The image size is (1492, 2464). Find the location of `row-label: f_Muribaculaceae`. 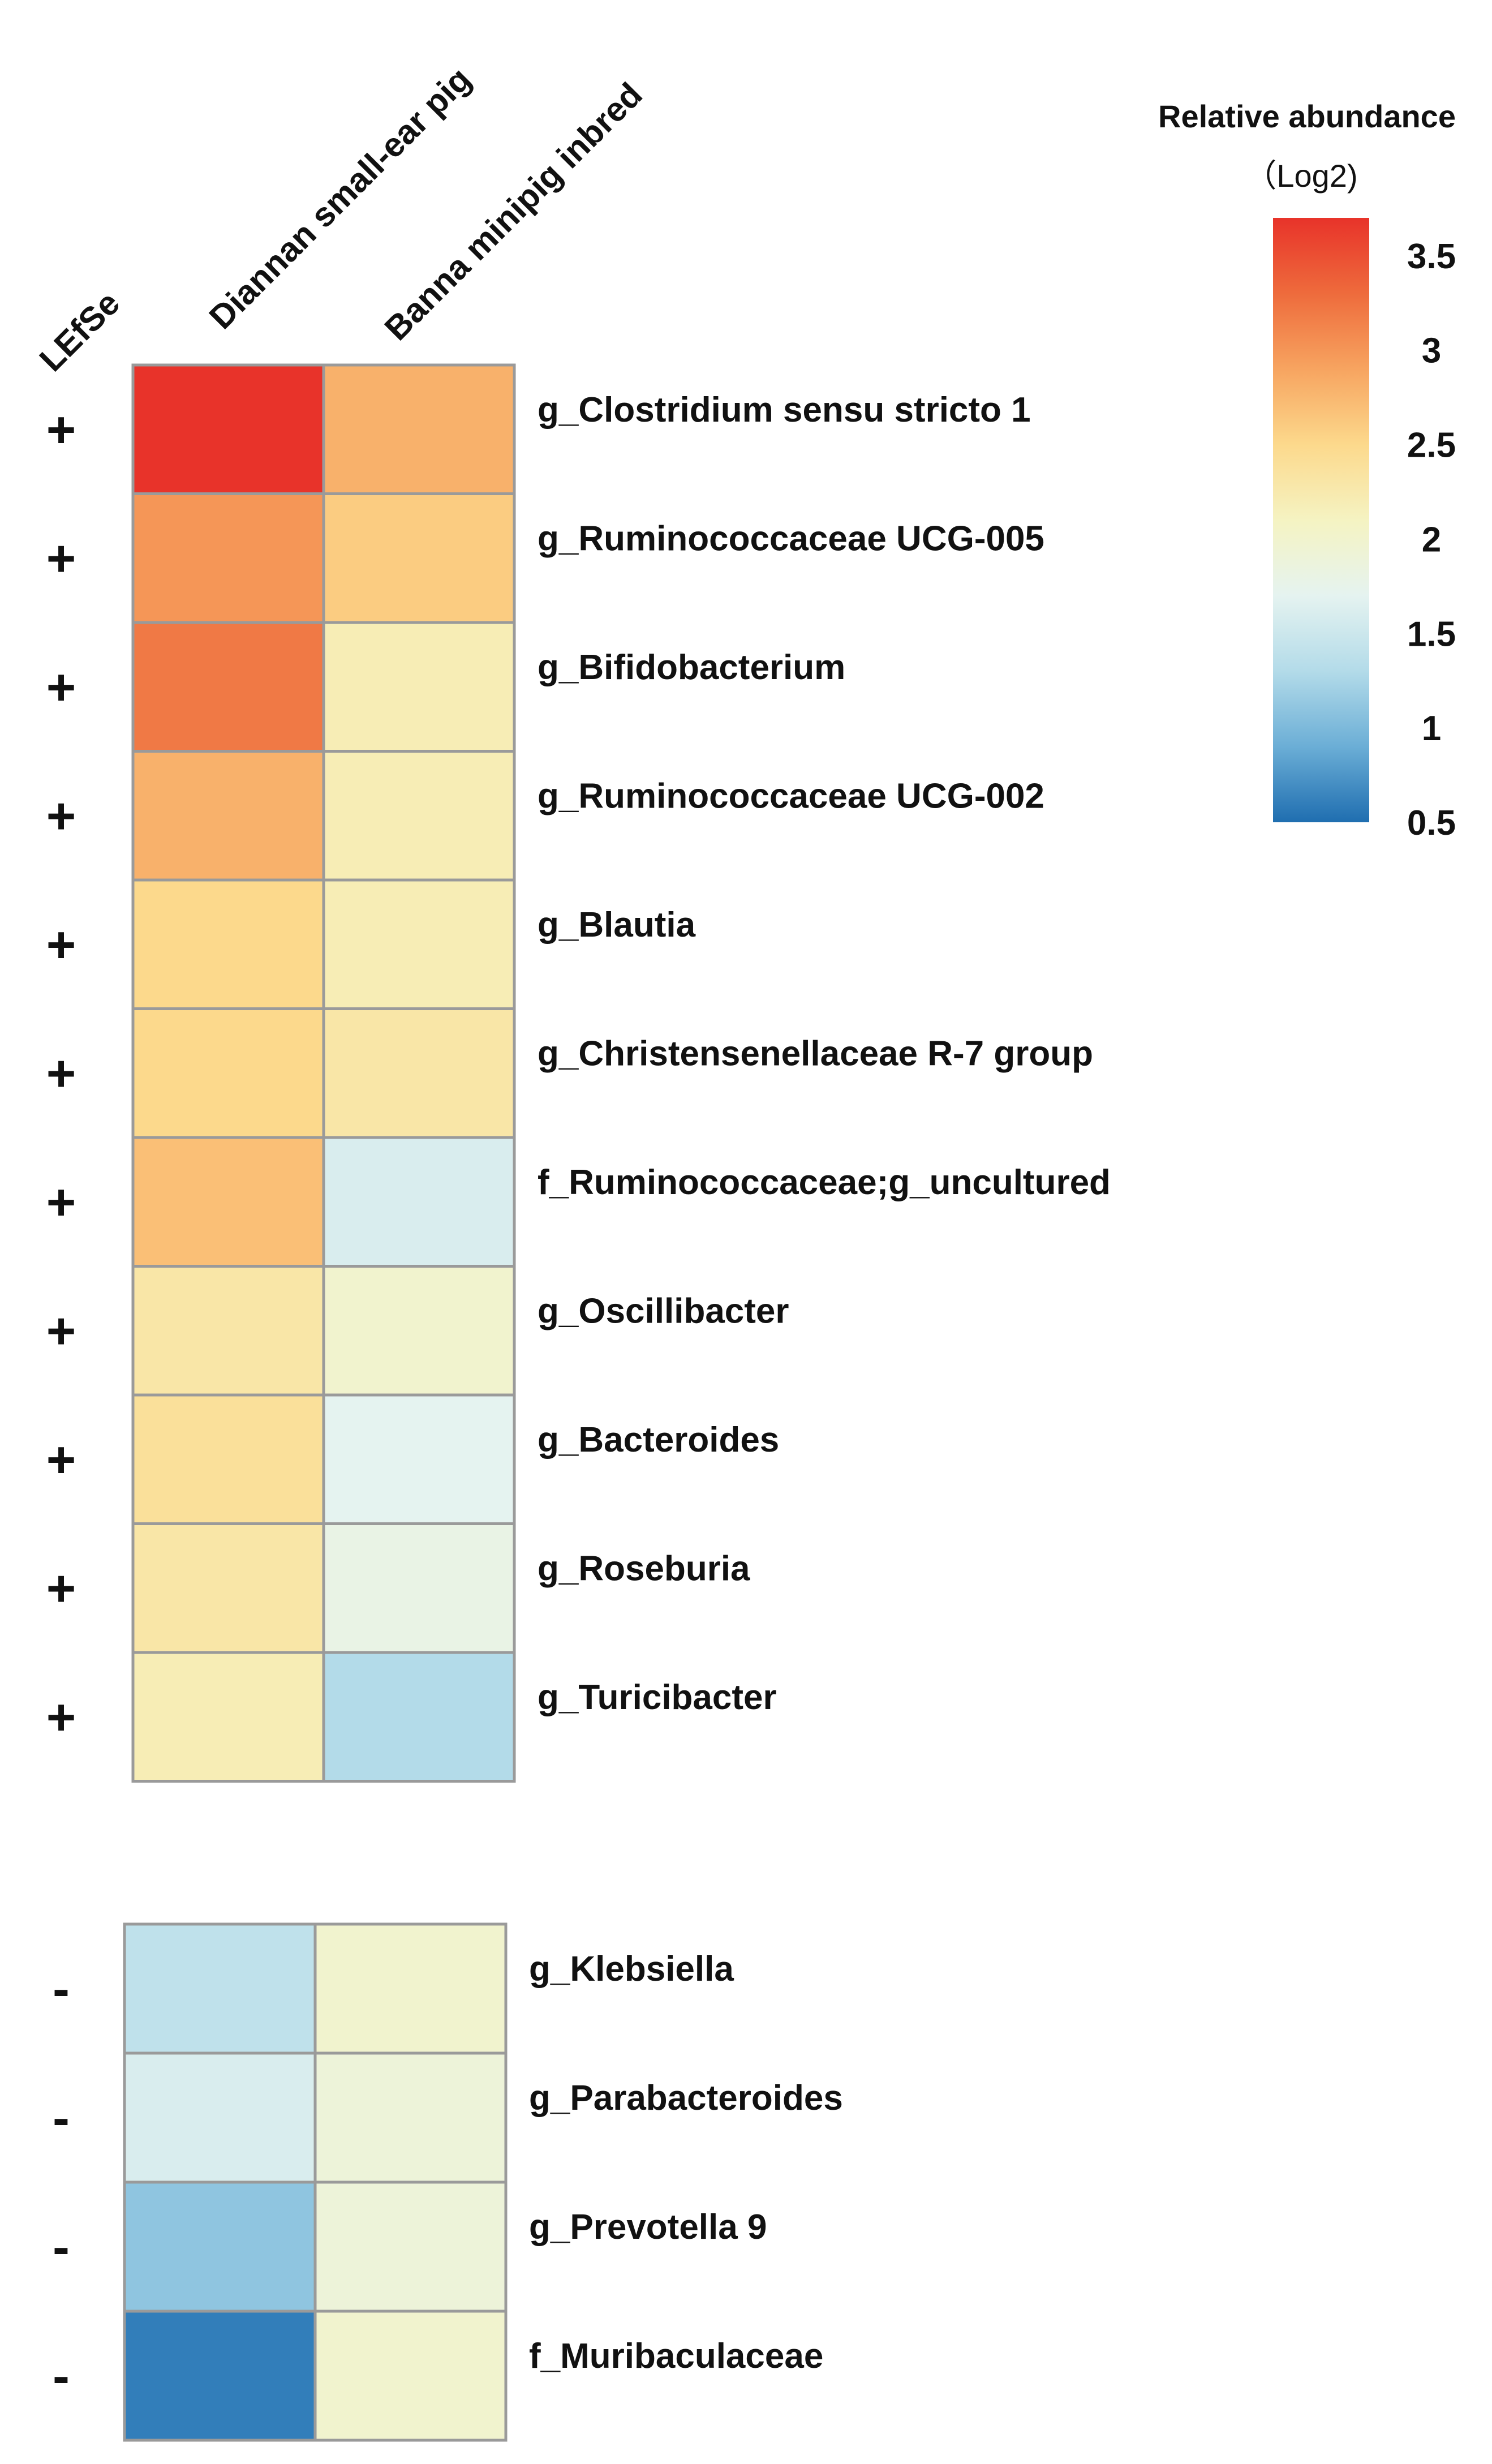

row-label: f_Muribaculaceae is located at coordinates (676, 2356).